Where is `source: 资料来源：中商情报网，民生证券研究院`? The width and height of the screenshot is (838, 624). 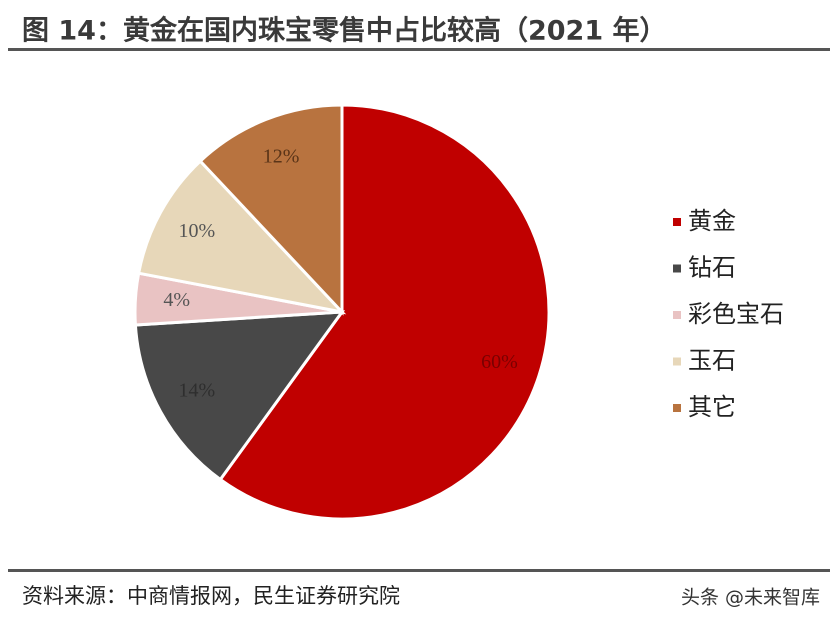 source: 资料来源：中商情报网，民生证券研究院 is located at coordinates (211, 596).